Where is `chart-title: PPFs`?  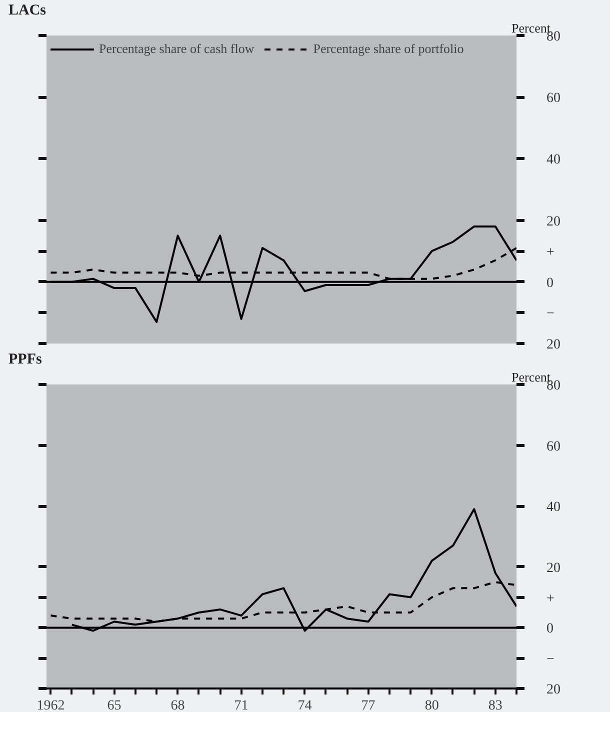
chart-title: PPFs is located at coordinates (25, 360).